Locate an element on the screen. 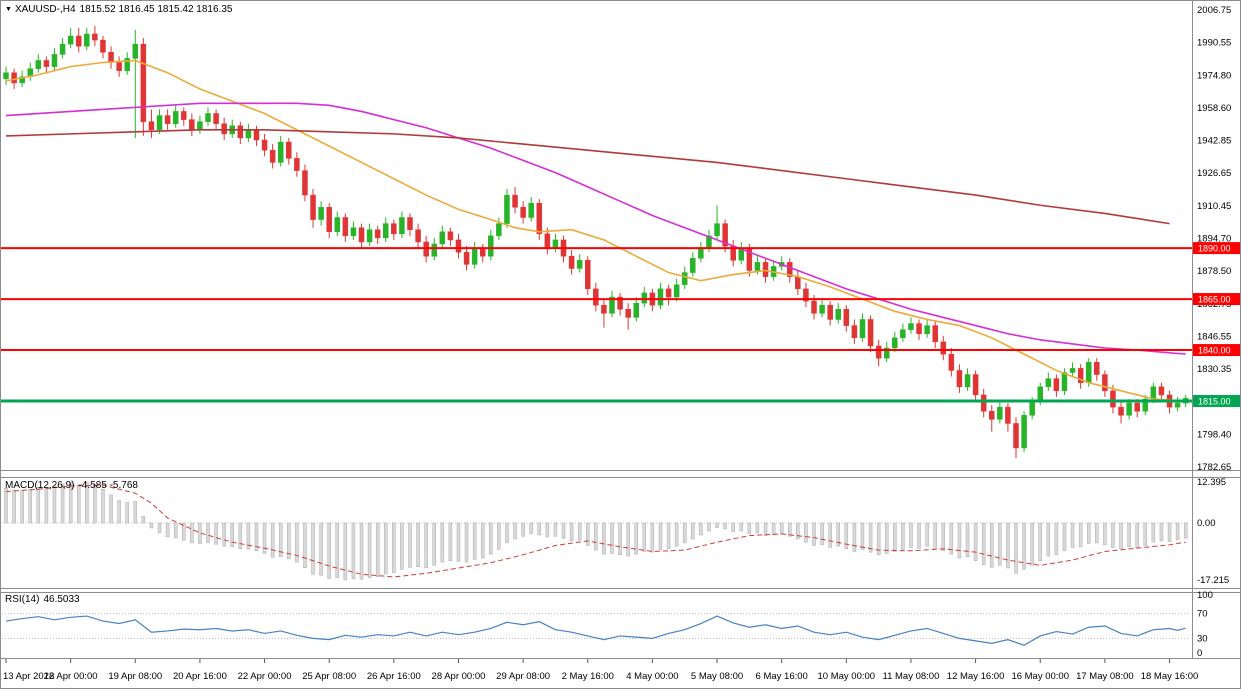  rsi-line is located at coordinates (595, 630).